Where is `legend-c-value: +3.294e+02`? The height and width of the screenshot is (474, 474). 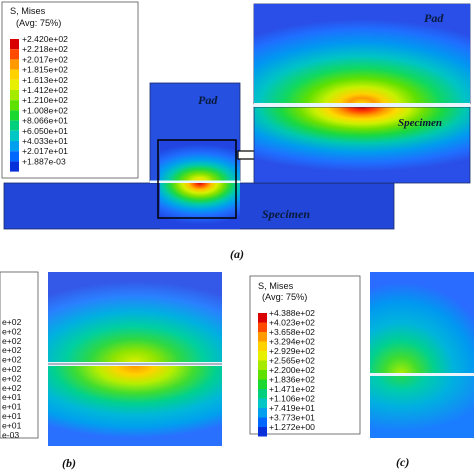
legend-c-value: +3.294e+02 is located at coordinates (292, 342).